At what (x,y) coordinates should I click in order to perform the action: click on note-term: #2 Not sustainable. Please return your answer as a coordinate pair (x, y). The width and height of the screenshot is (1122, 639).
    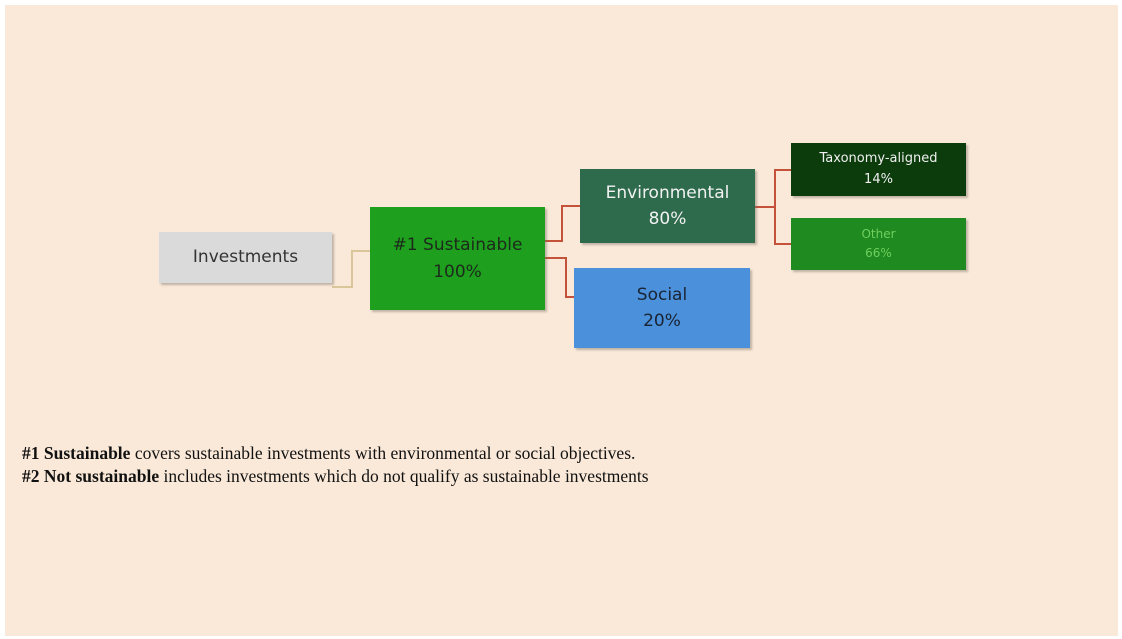
    Looking at the image, I should click on (91, 476).